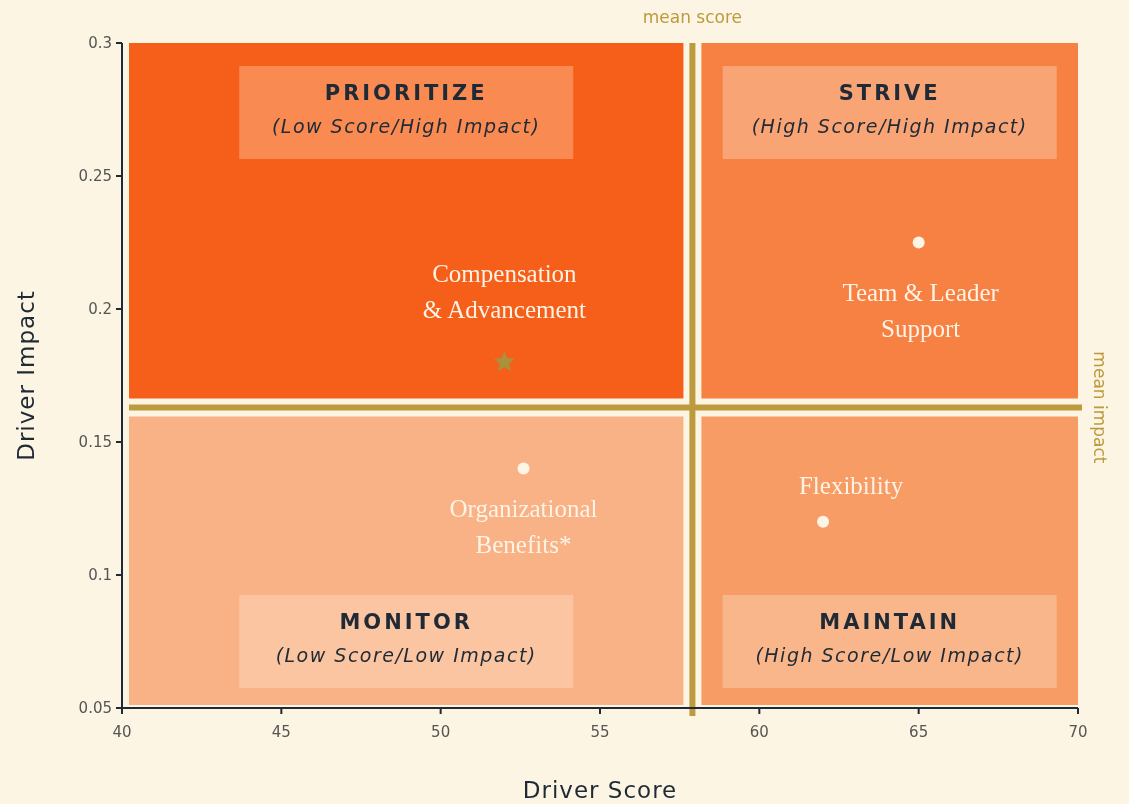 This screenshot has height=804, width=1129. Describe the element at coordinates (919, 732) in the screenshot. I see `x-tick-label: 65` at that location.